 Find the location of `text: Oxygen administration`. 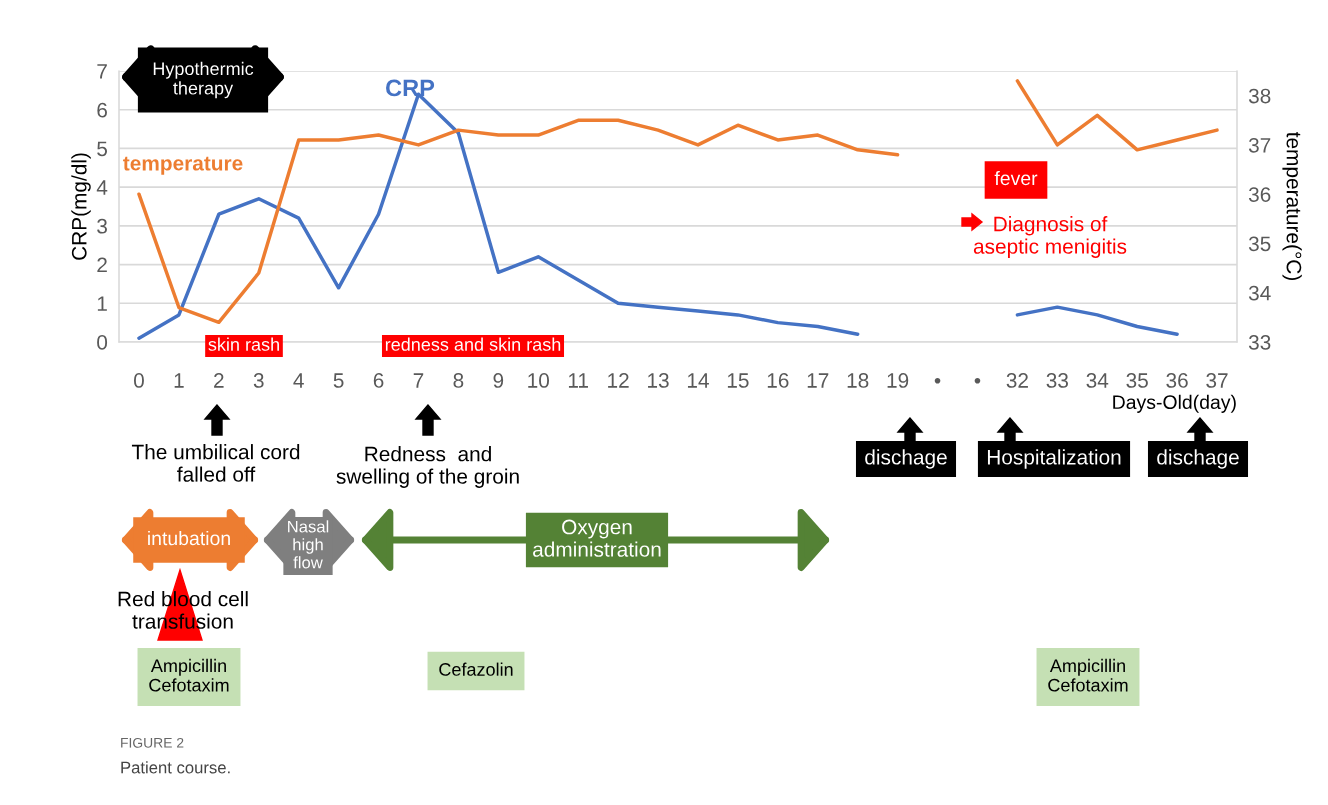

text: Oxygen administration is located at coordinates (597, 538).